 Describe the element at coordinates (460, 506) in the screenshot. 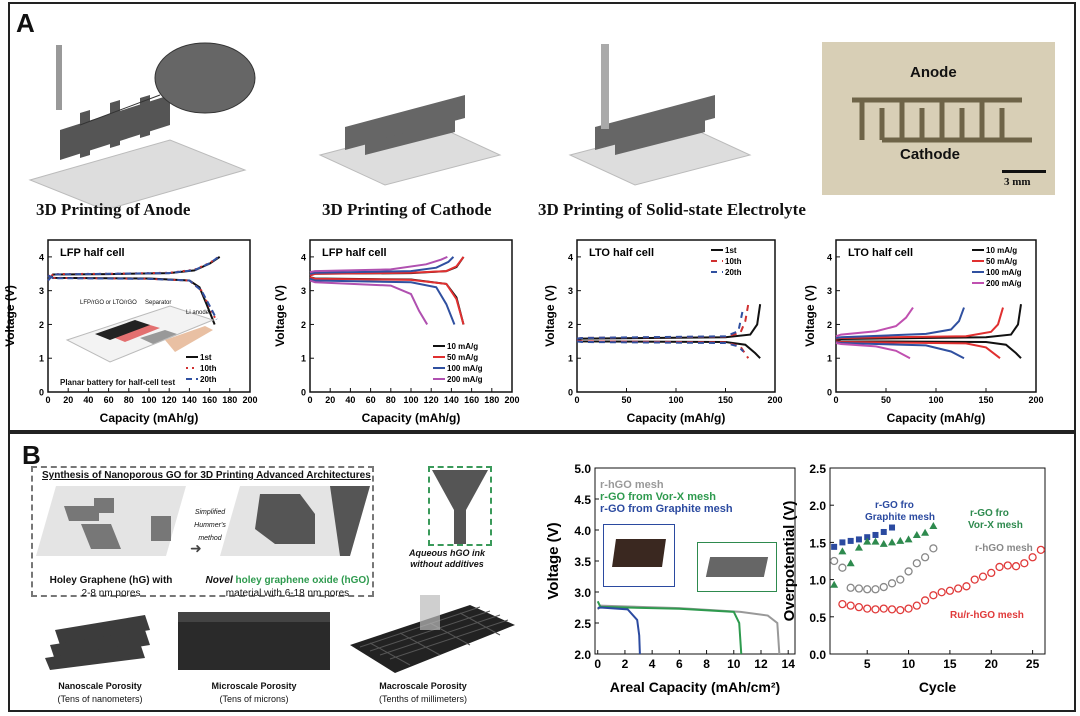

I see `nozzle-zoom-box` at that location.